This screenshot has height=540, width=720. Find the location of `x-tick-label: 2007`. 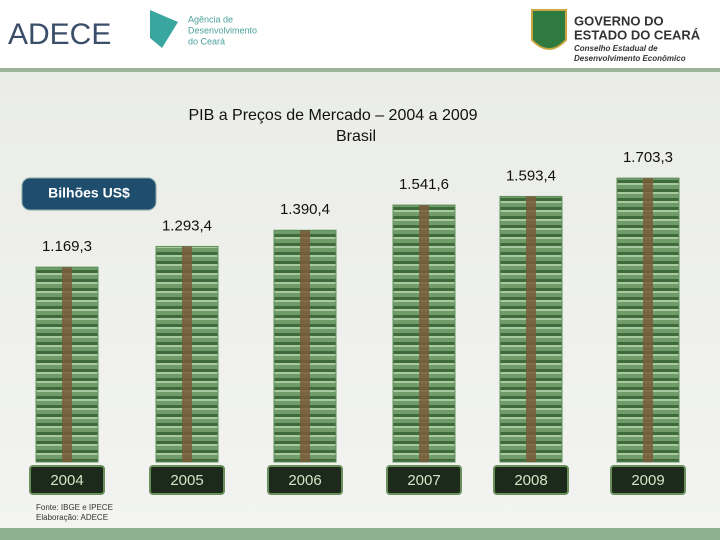

x-tick-label: 2007 is located at coordinates (423, 480).